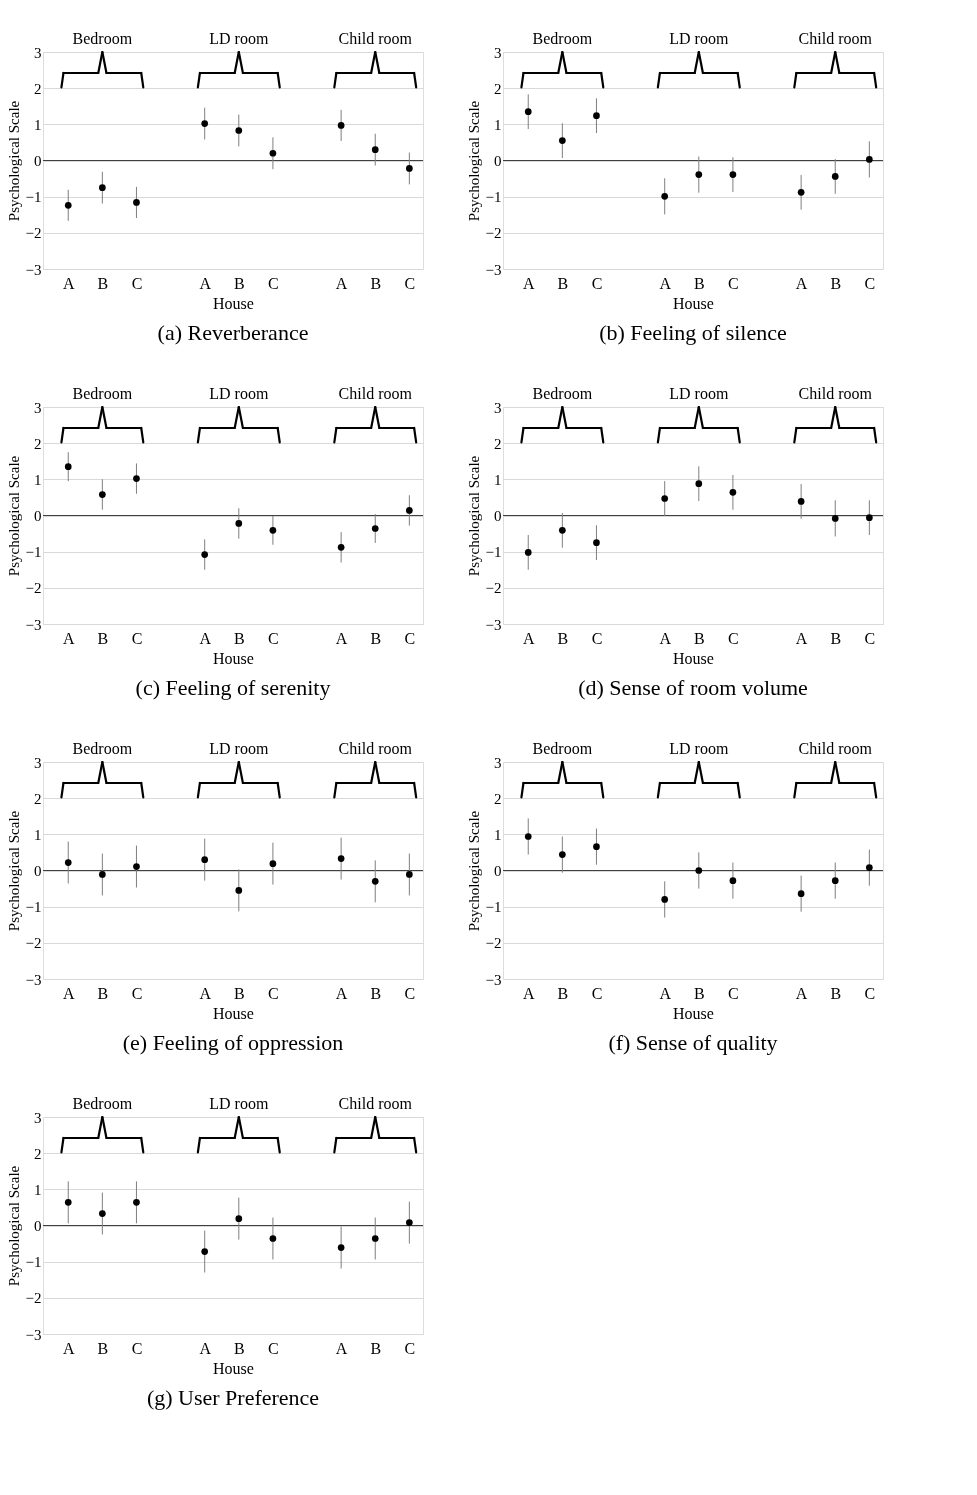  Describe the element at coordinates (233, 332) in the screenshot. I see `text: (a) Reverberance` at that location.